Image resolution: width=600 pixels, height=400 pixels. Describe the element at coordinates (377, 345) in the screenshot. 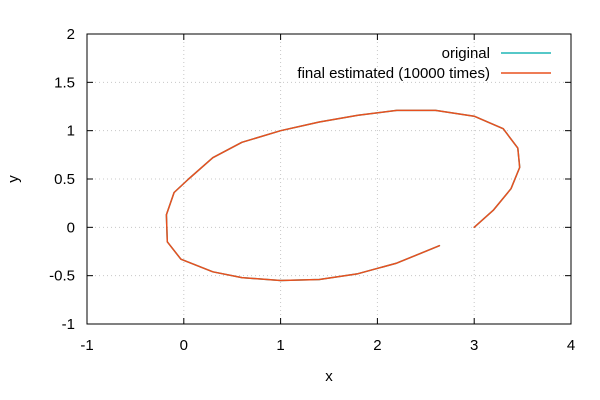

I see `x-tick-label: 2` at that location.